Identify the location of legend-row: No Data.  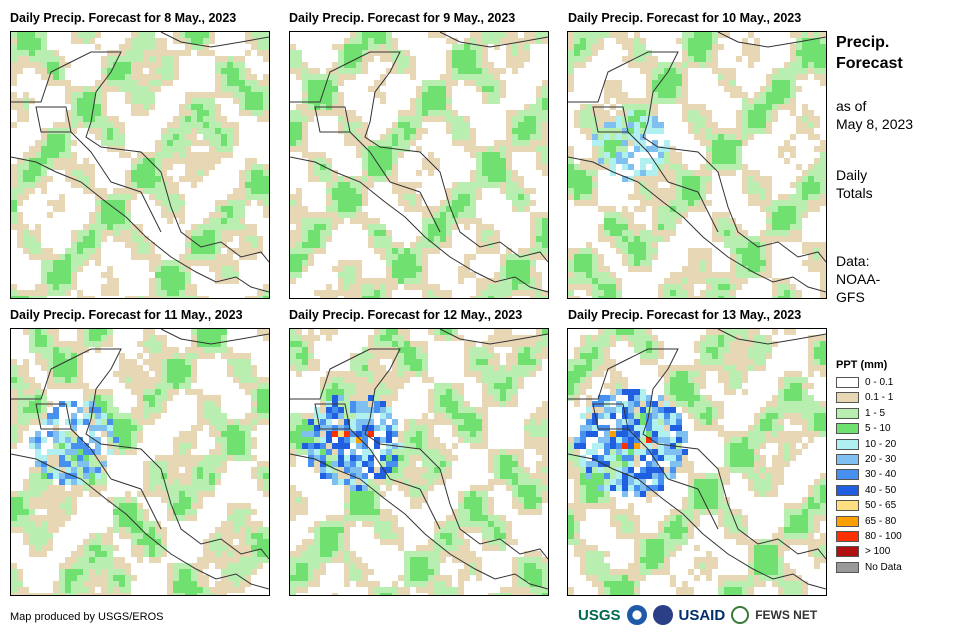
(869, 567).